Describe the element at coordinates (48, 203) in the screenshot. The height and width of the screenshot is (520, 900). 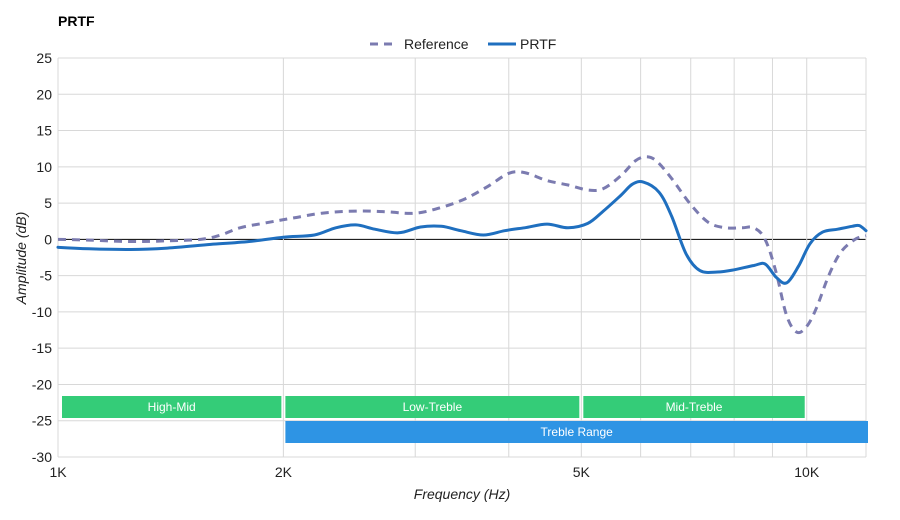
I see `y-tick-label: 5` at that location.